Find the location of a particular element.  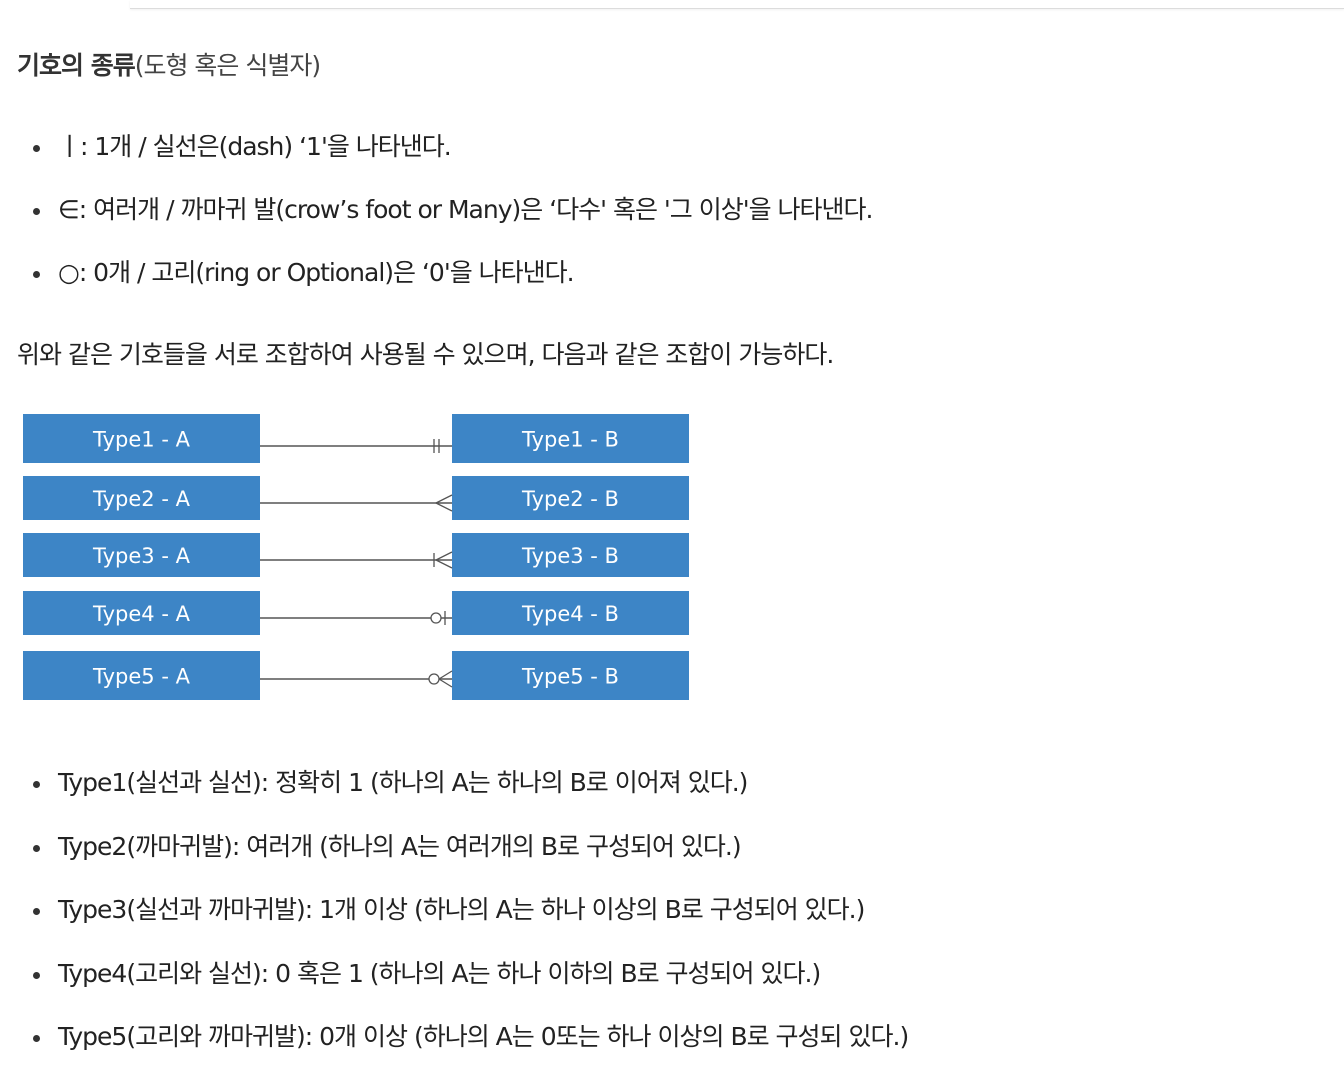

entity-label-right: Type1 - B is located at coordinates (570, 440).